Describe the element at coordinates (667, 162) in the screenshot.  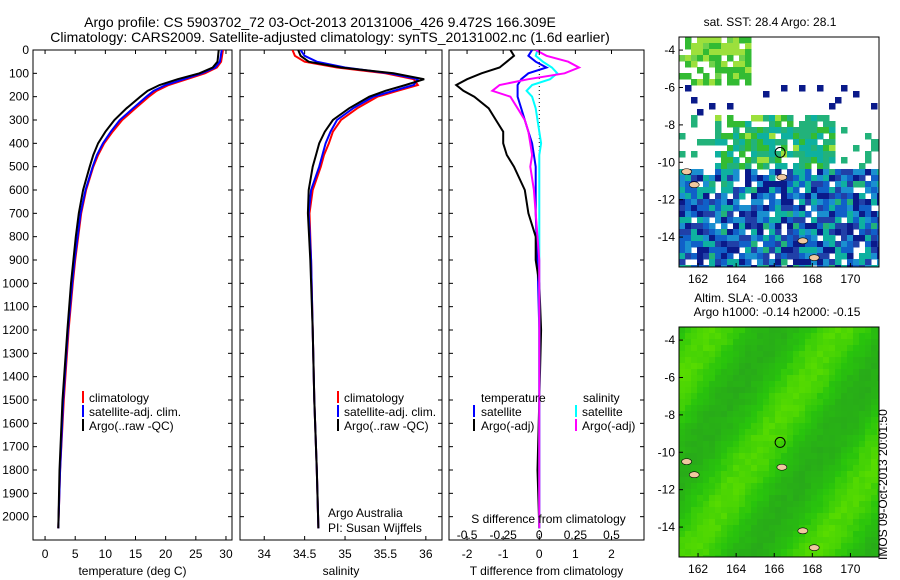
I see `sst-map-ytick-label: -10` at that location.